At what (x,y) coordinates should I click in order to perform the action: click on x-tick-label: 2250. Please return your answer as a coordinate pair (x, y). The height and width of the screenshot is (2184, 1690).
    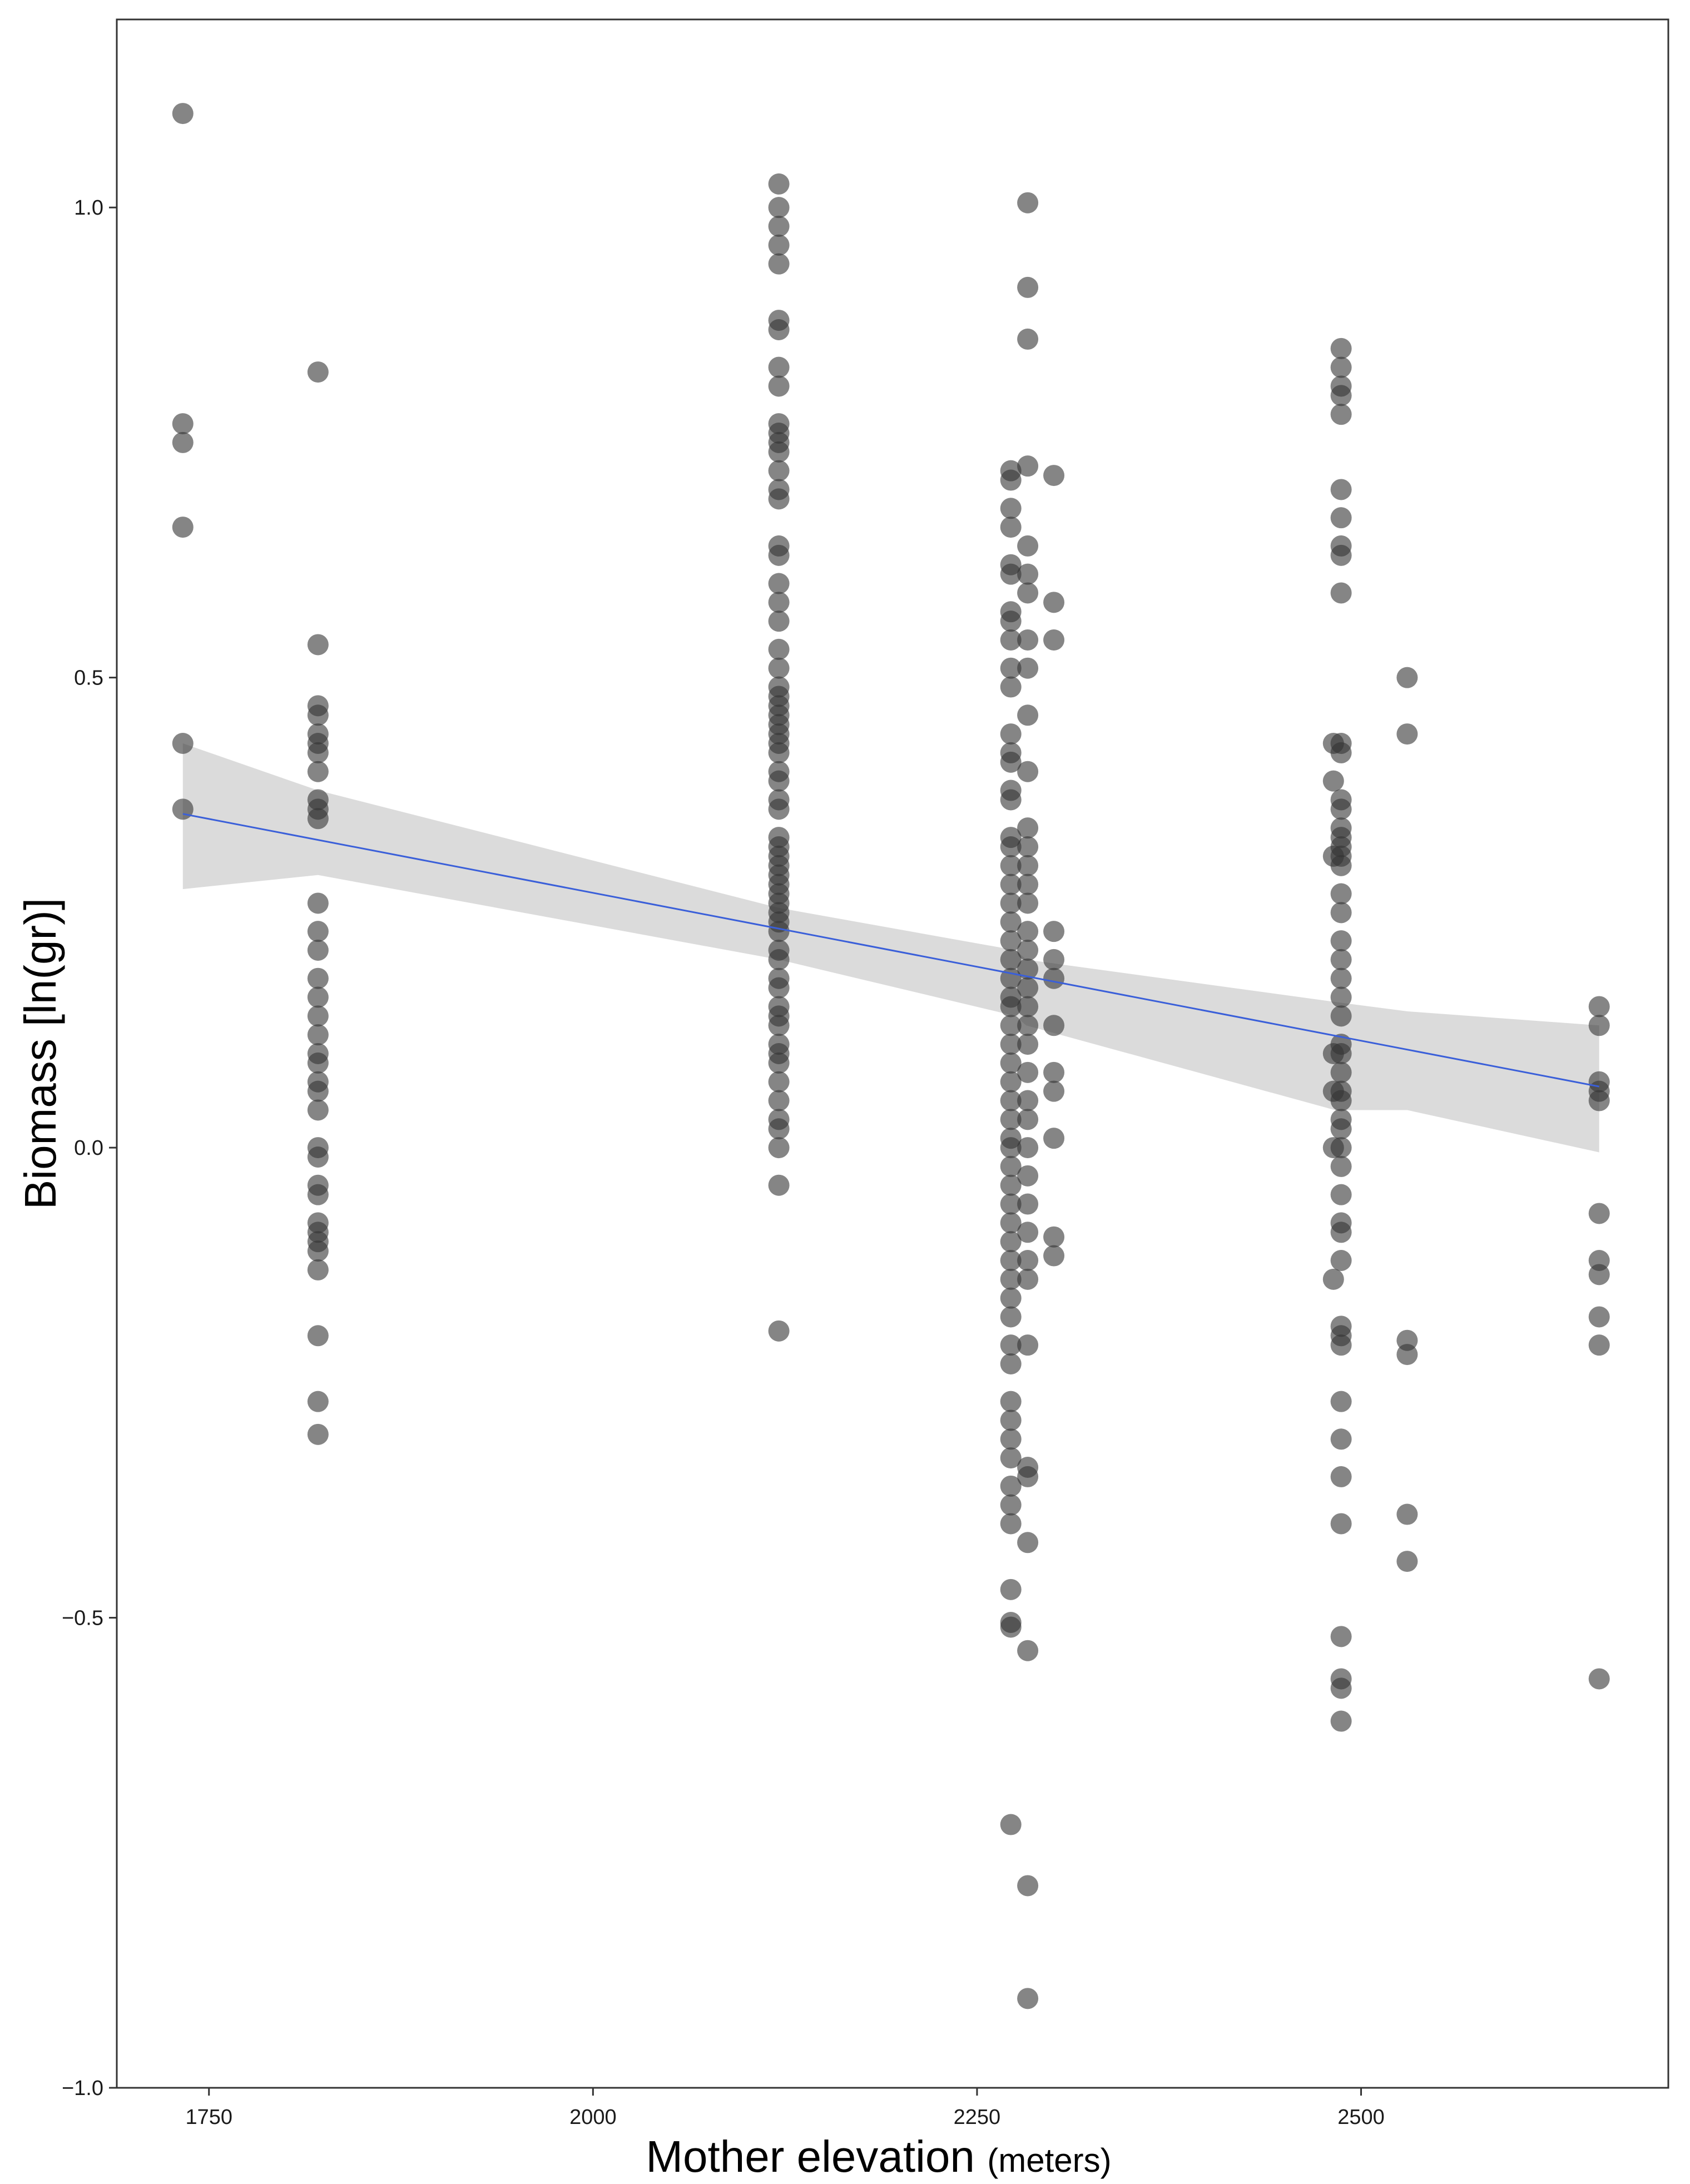
    Looking at the image, I should click on (977, 2117).